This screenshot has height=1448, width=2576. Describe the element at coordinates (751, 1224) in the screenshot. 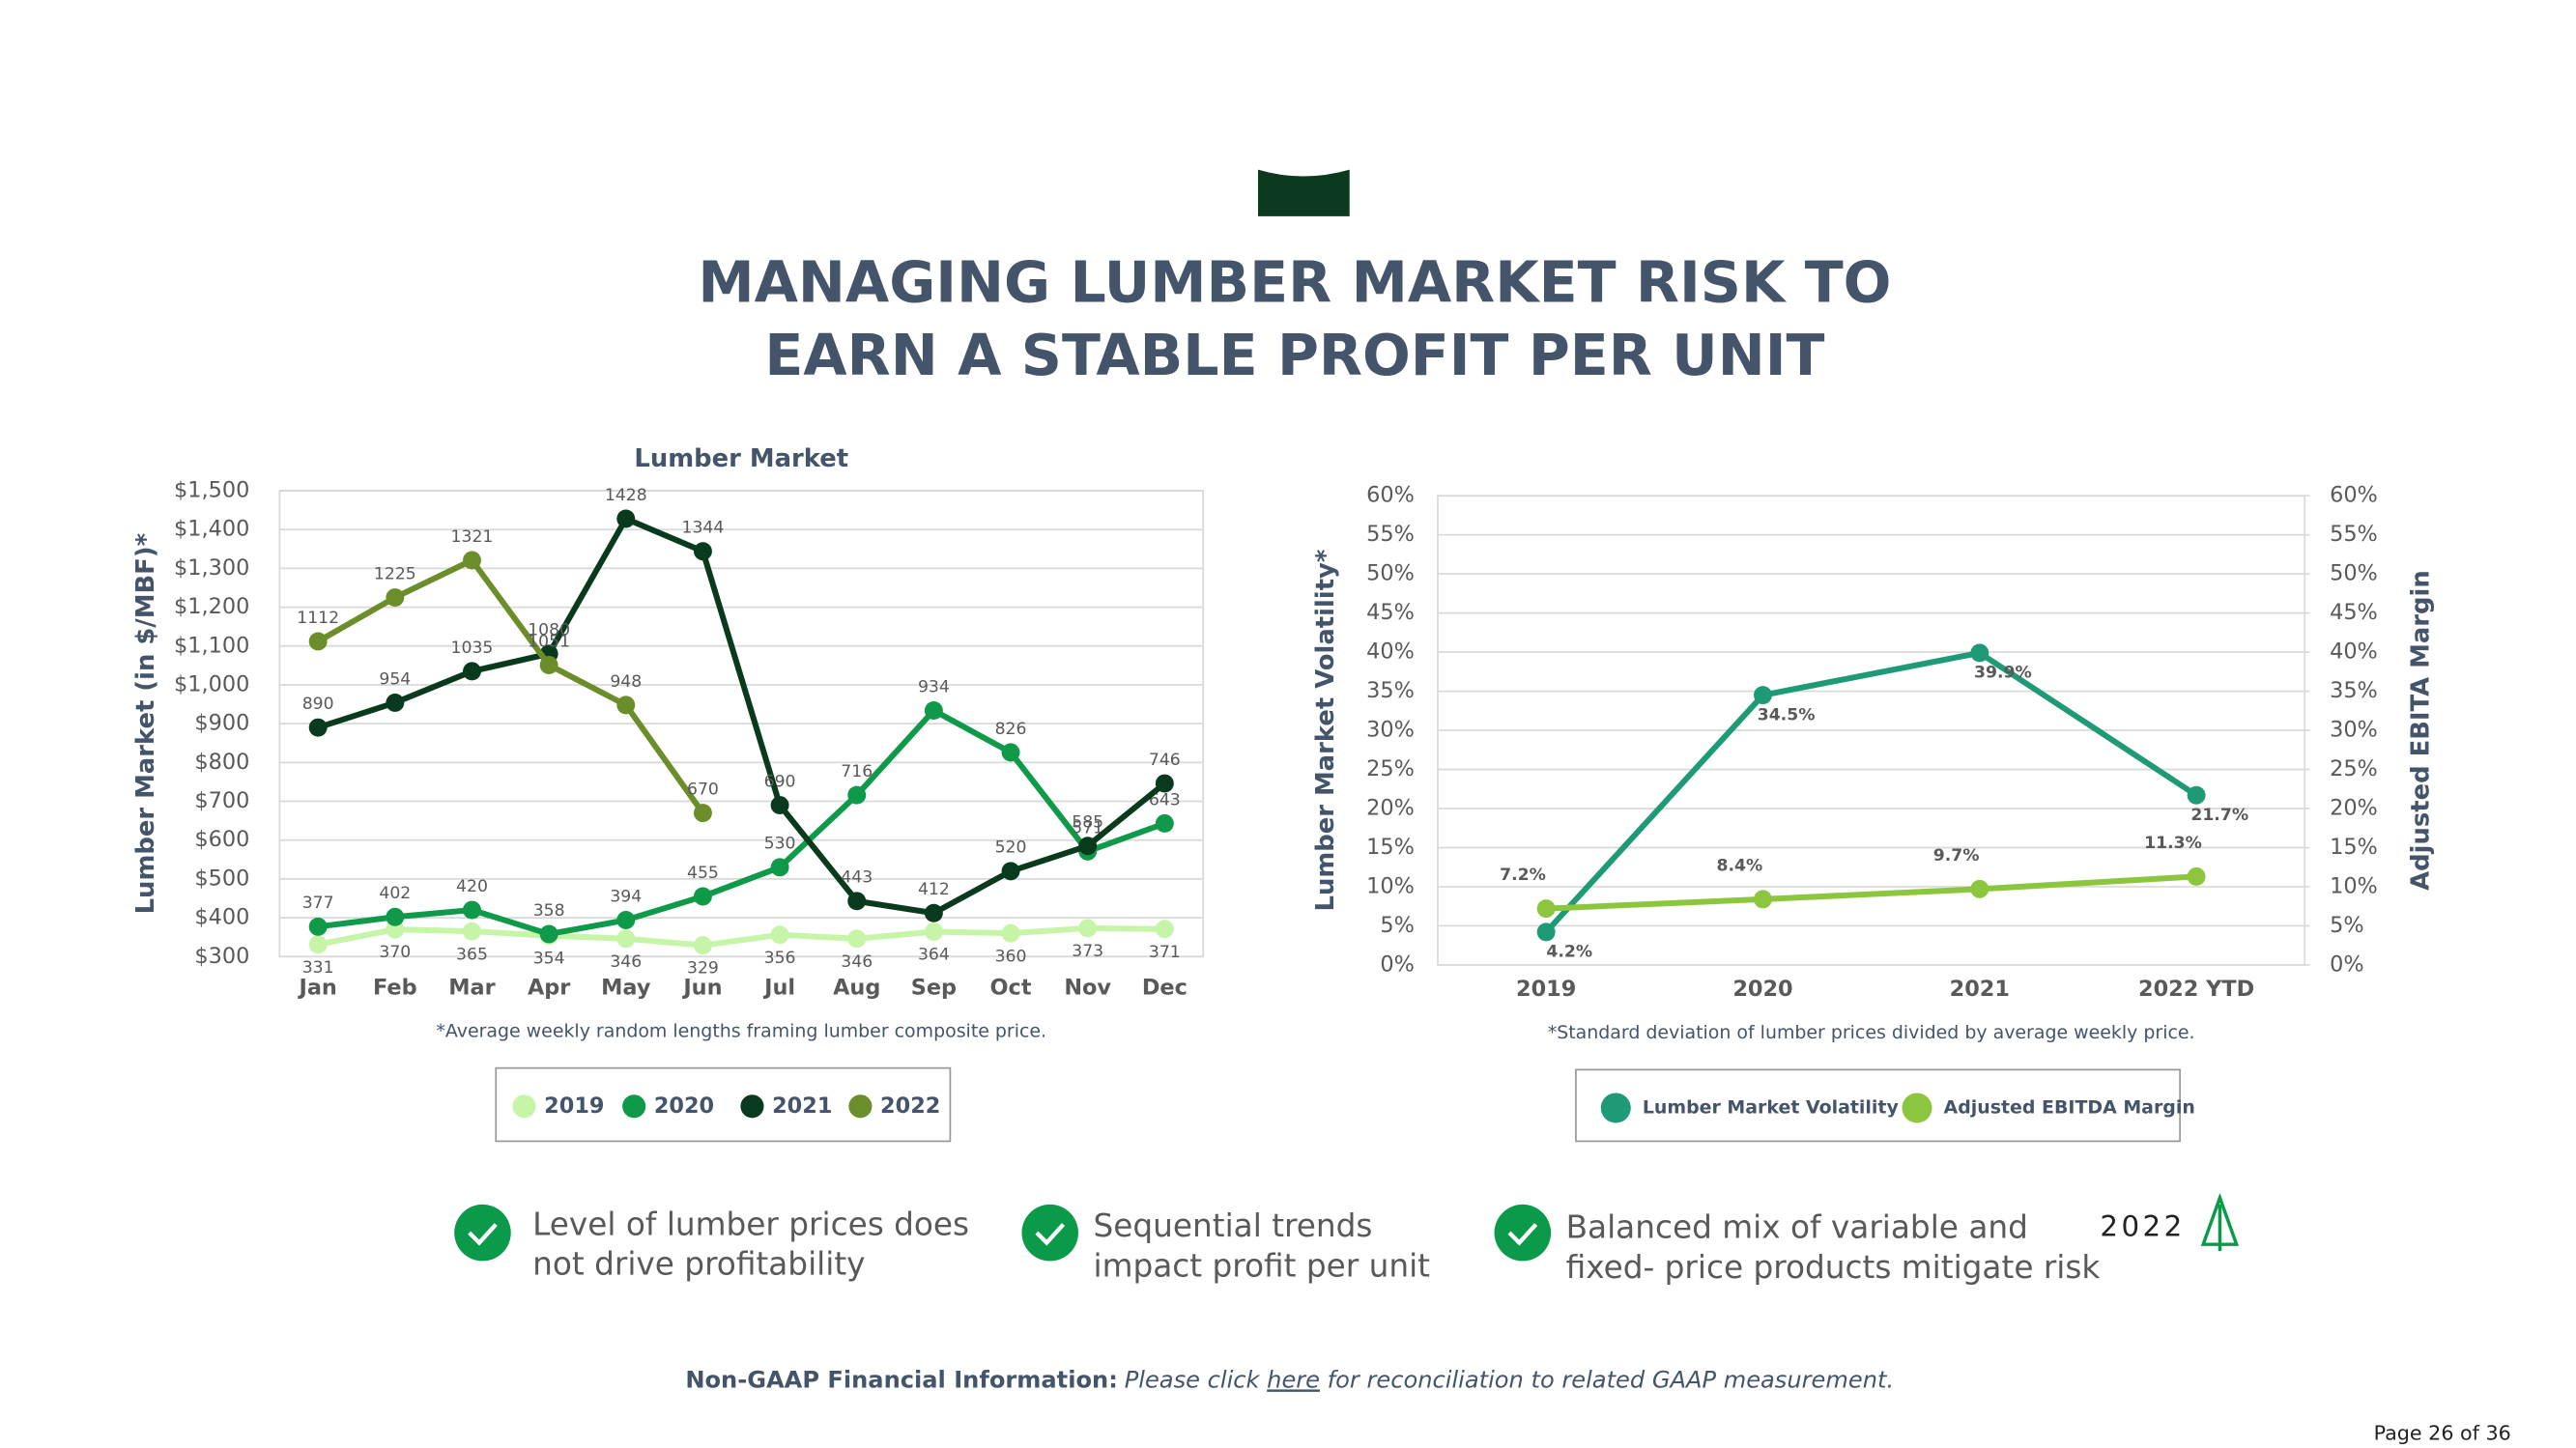

I see `bullet-text: Level of lumber prices does` at that location.